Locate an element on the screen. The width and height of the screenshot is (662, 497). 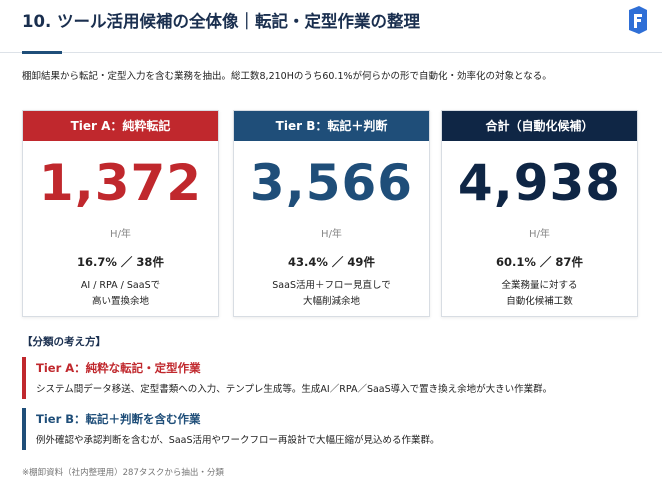
card-desc: 高い置換余地 is located at coordinates (120, 301).